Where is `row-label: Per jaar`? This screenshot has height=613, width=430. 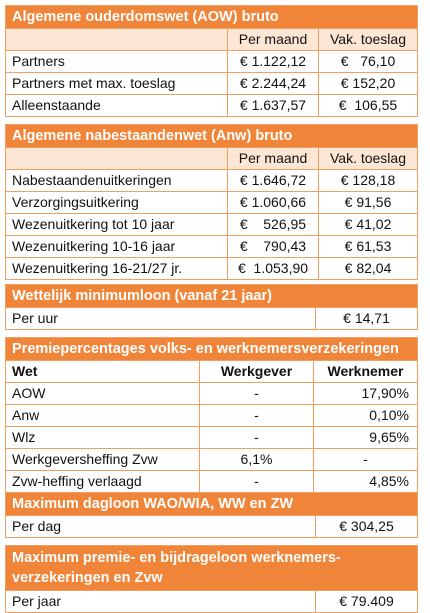 row-label: Per jaar is located at coordinates (161, 601).